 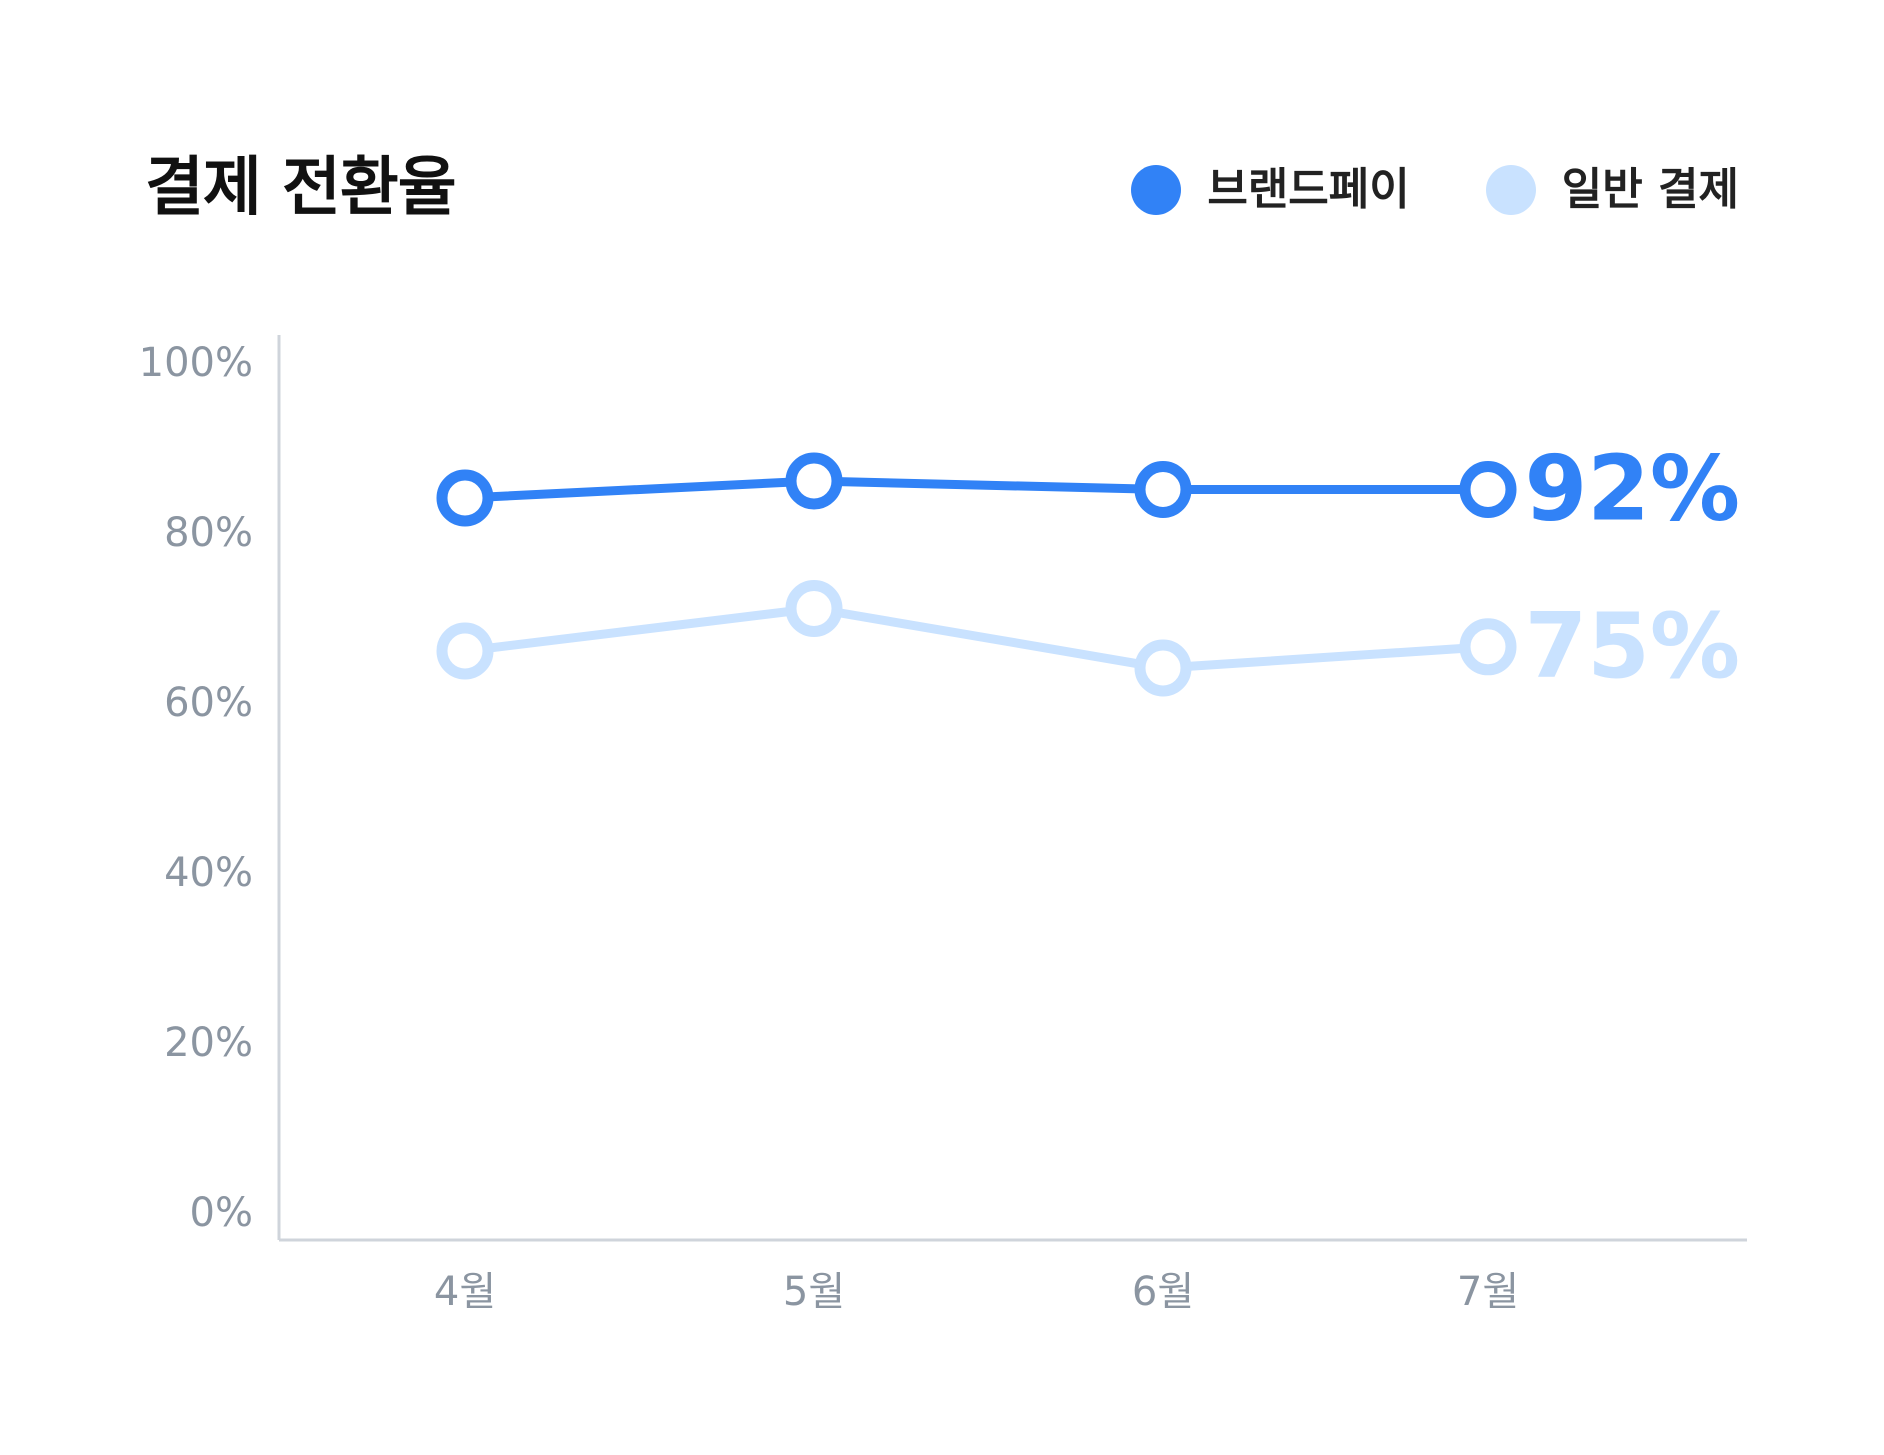 I want to click on legend-label-general-payment: 일반 결제, so click(x=1650, y=189).